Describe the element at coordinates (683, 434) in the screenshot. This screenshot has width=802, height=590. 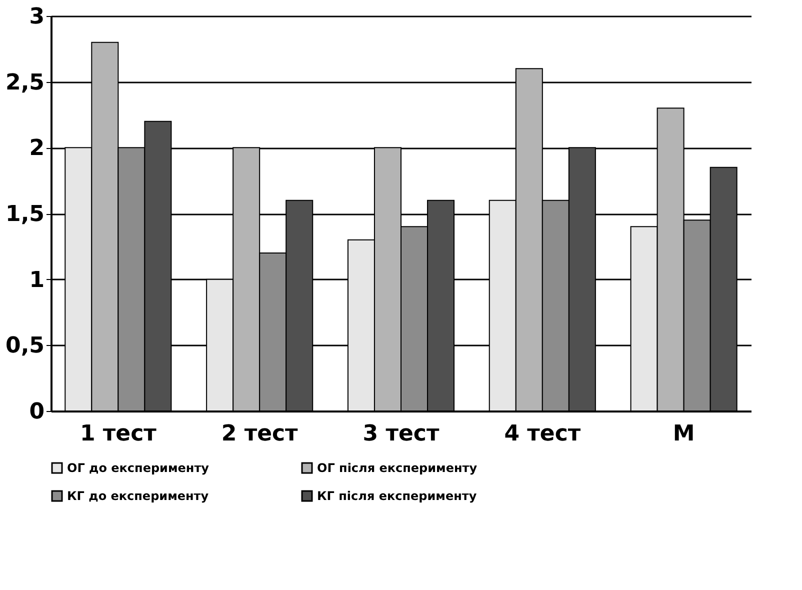
I see `x-tick-label: М` at that location.